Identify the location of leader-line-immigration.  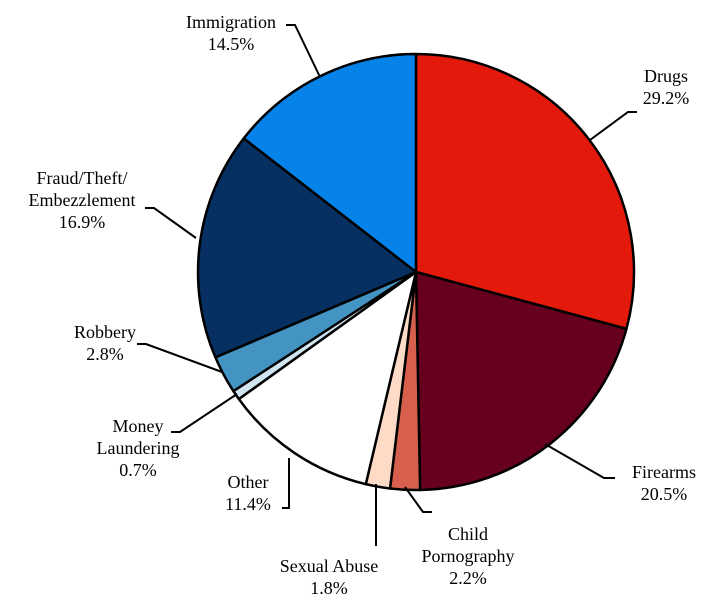
(303, 51).